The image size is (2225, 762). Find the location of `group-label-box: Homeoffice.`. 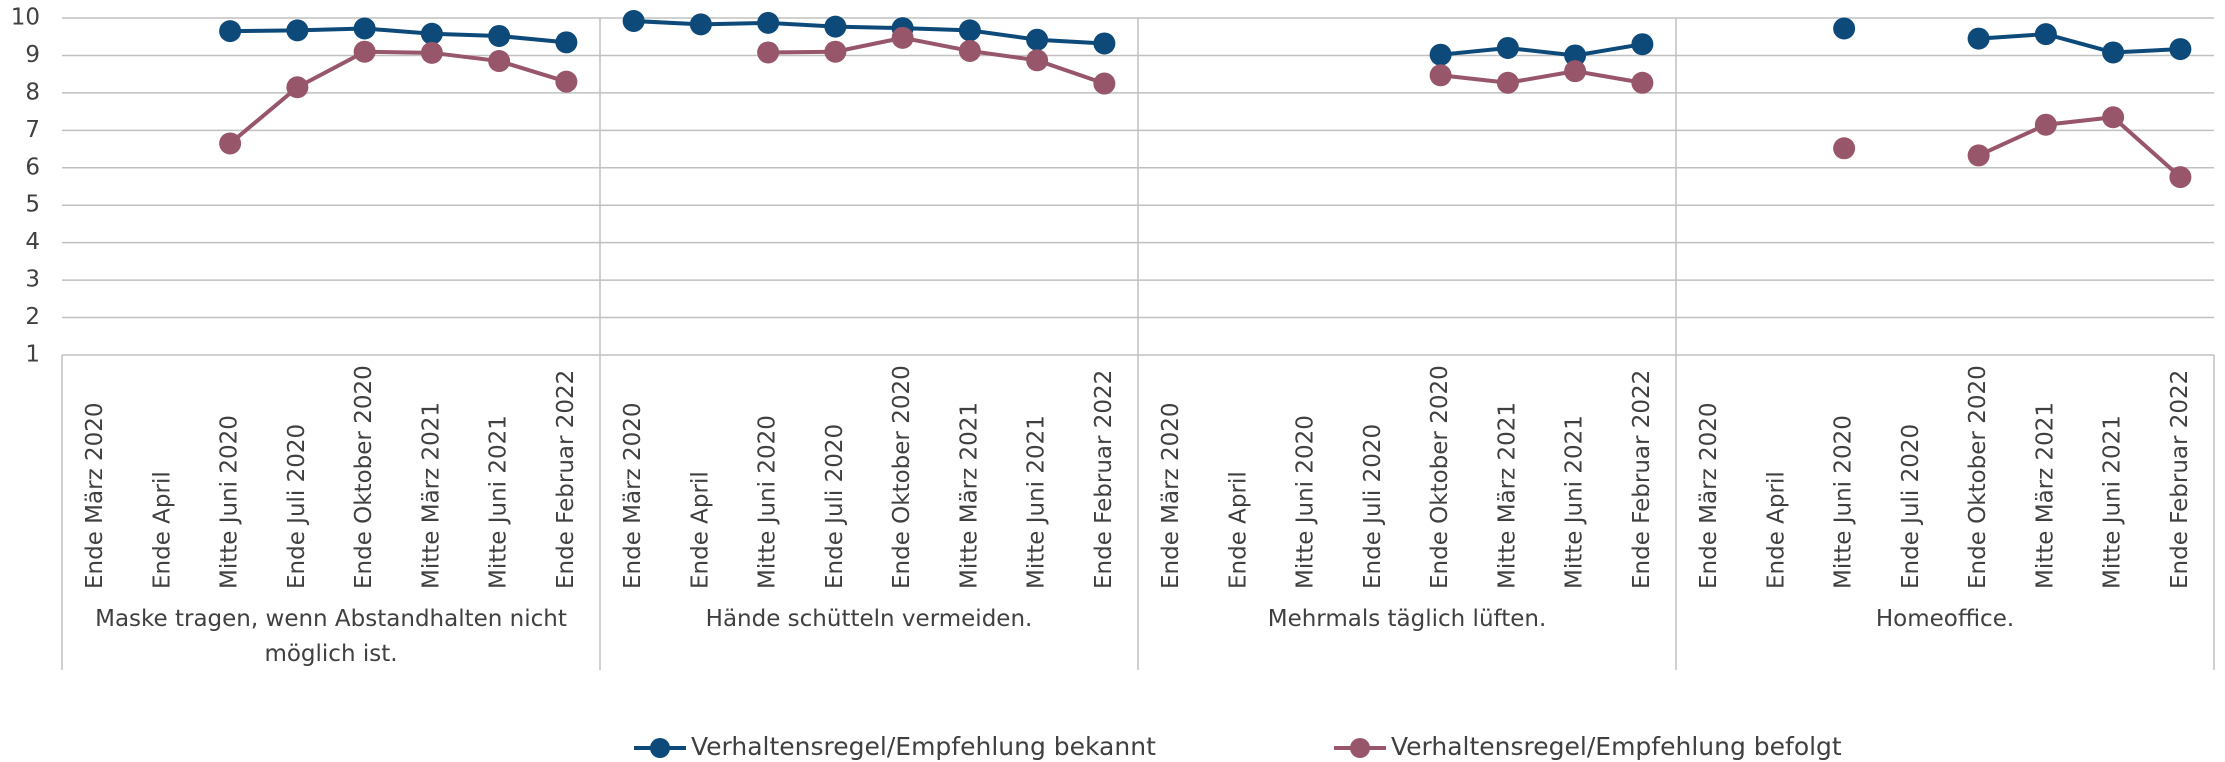

group-label-box: Homeoffice. is located at coordinates (1945, 619).